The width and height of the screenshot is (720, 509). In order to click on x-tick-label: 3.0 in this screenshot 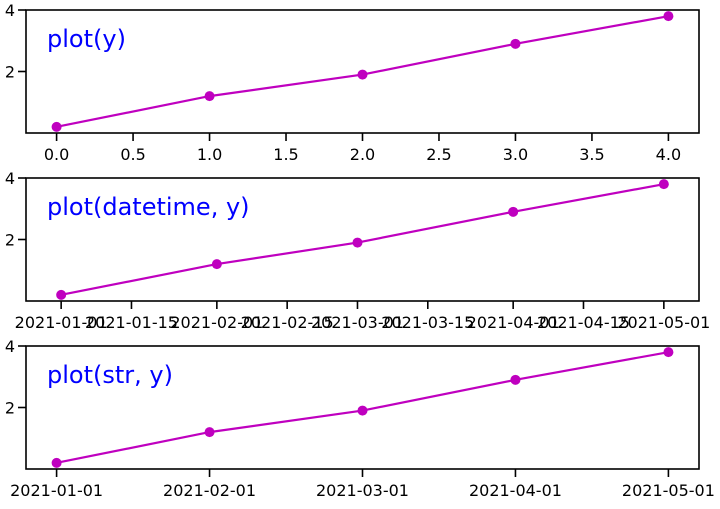, I will do `click(515, 154)`.